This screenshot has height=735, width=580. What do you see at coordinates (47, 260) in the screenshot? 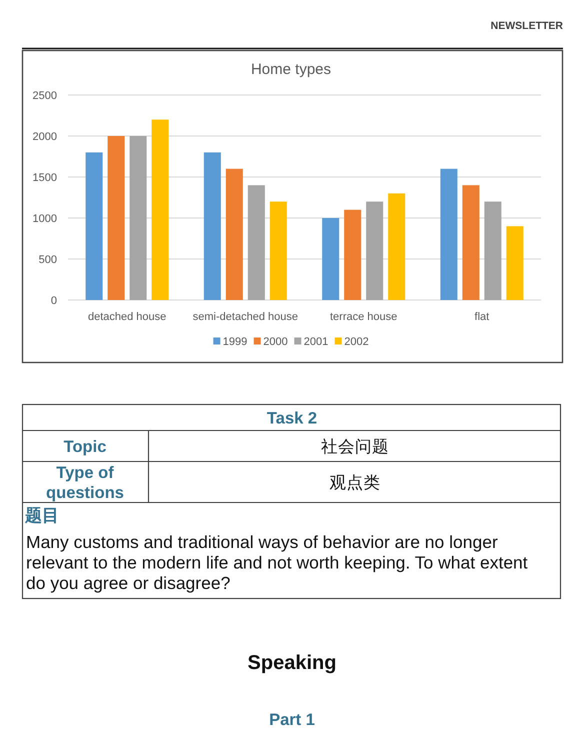
I see `y-tick-label: 500` at bounding box center [47, 260].